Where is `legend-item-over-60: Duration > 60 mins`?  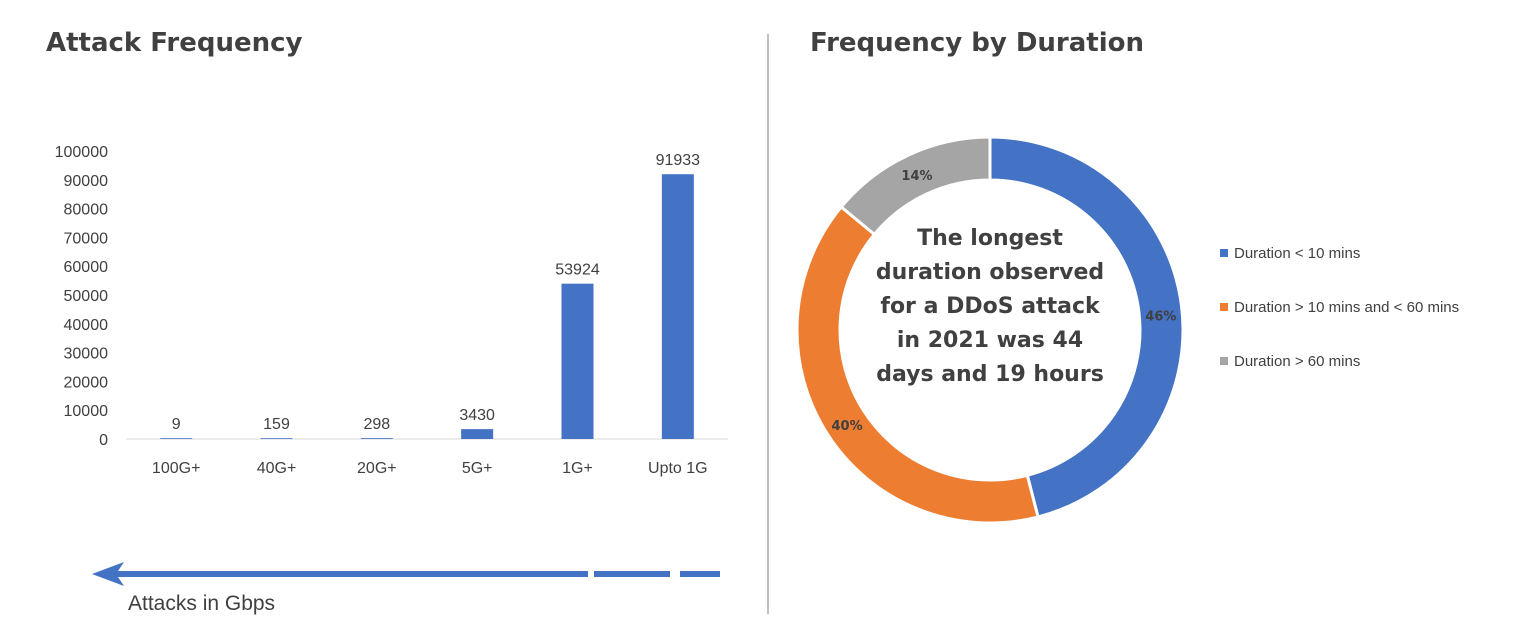
legend-item-over-60: Duration > 60 mins is located at coordinates (1339, 361).